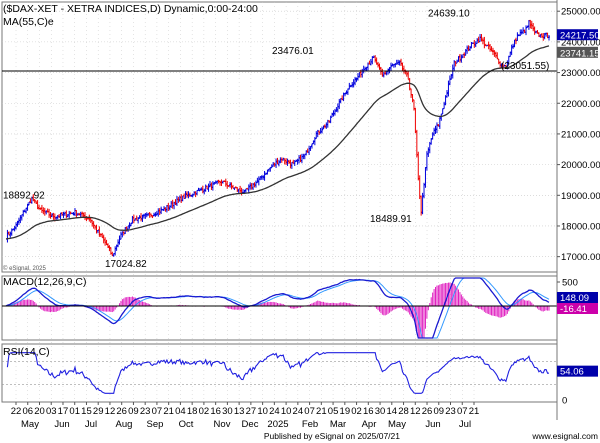 The width and height of the screenshot is (600, 443). I want to click on month-label: Sep, so click(155, 424).